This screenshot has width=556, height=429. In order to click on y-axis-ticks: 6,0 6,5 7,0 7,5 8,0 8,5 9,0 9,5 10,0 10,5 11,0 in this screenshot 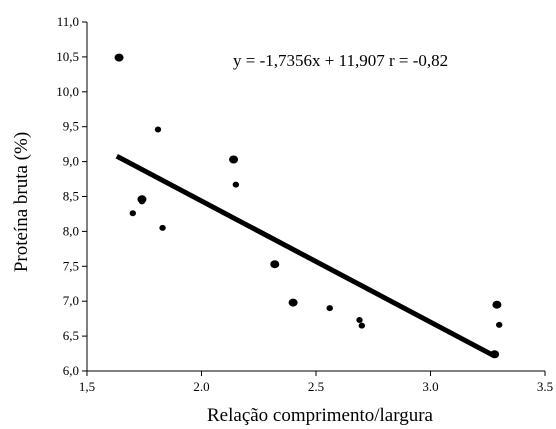, I will do `click(71, 196)`.